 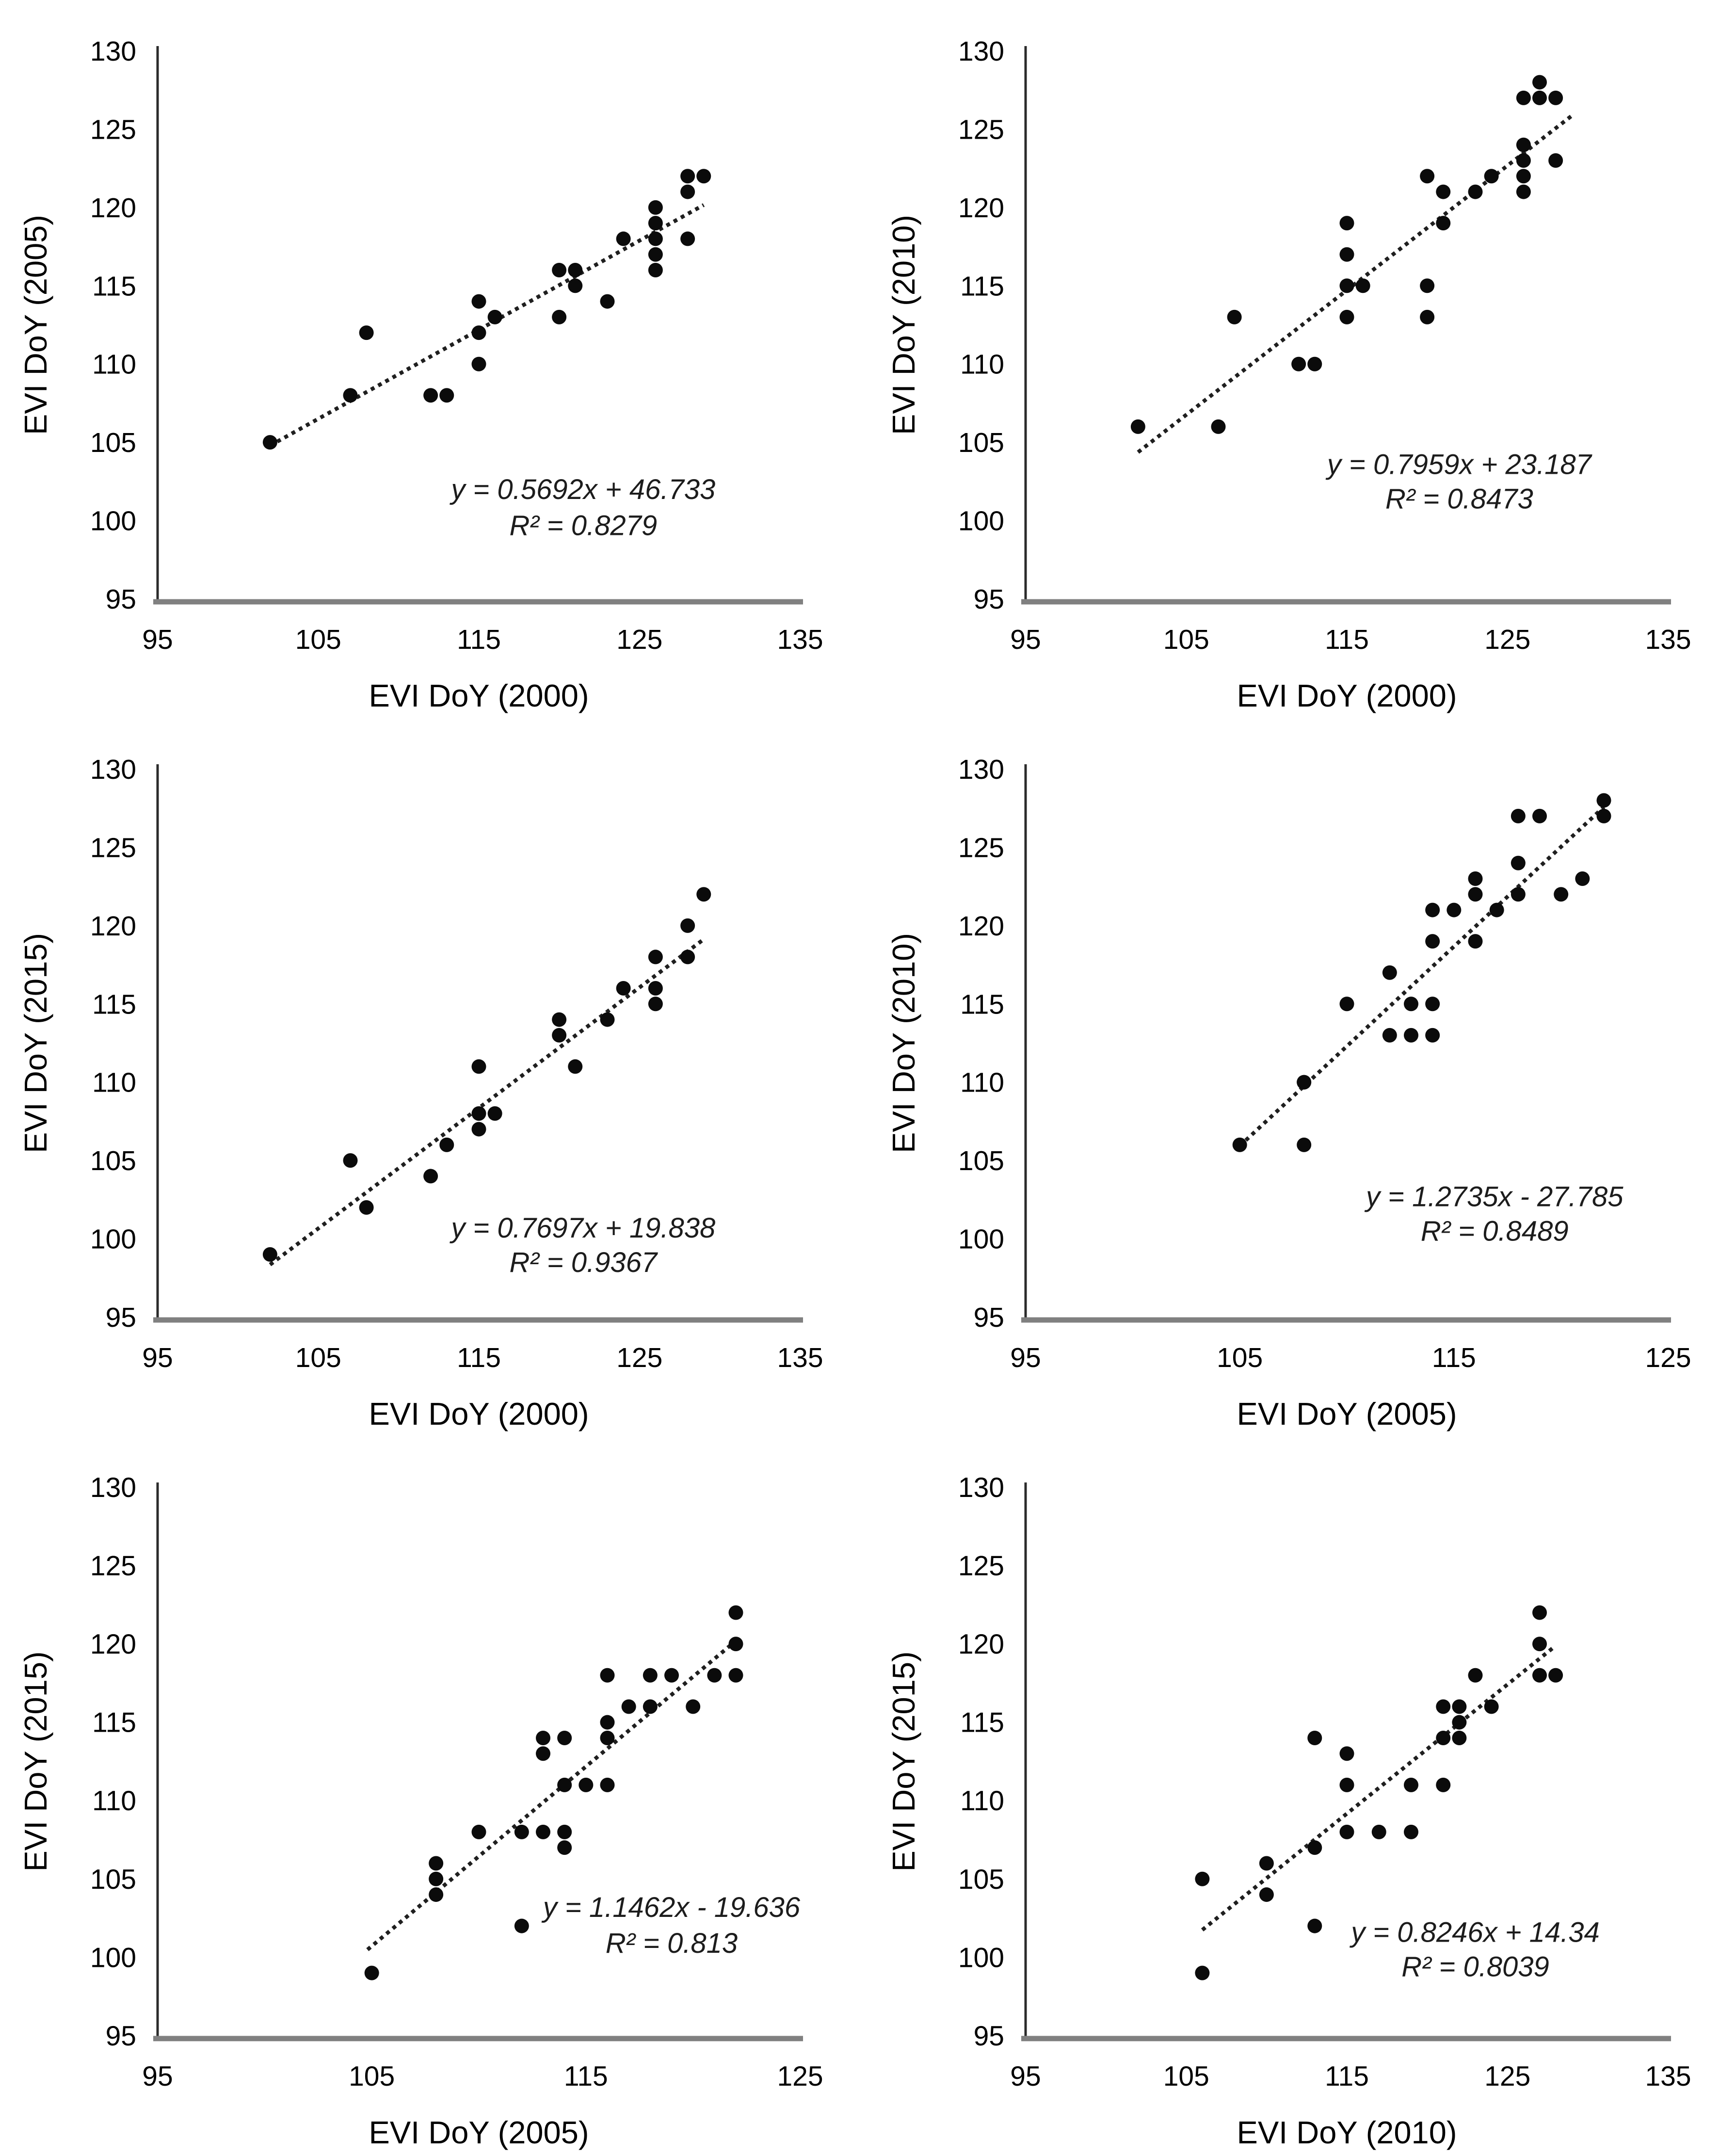 What do you see at coordinates (1347, 2133) in the screenshot?
I see `x-axis-title: EVI DoY (2010)` at bounding box center [1347, 2133].